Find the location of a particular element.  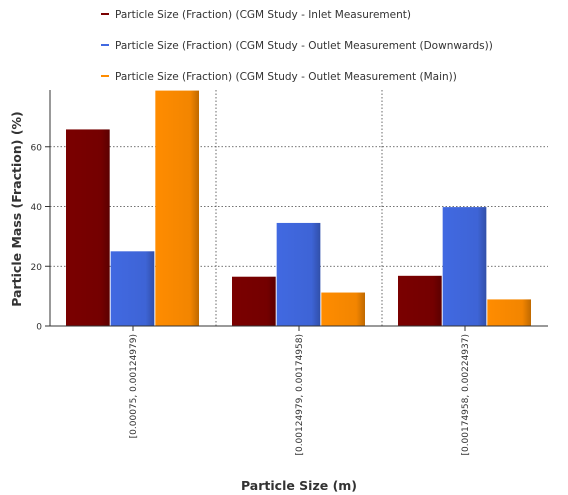

y-tick-label-1: 20 is located at coordinates (37, 268).